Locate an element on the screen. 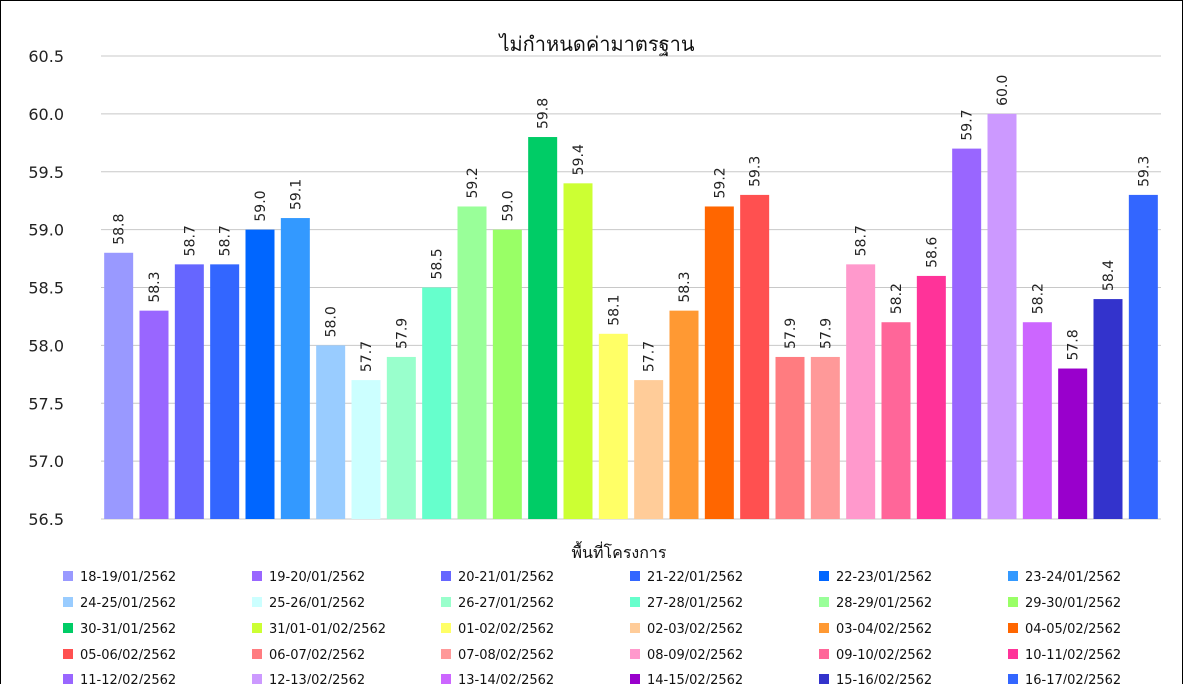 The width and height of the screenshot is (1183, 684). legend-item: 15-16/02/2562 is located at coordinates (875, 678).